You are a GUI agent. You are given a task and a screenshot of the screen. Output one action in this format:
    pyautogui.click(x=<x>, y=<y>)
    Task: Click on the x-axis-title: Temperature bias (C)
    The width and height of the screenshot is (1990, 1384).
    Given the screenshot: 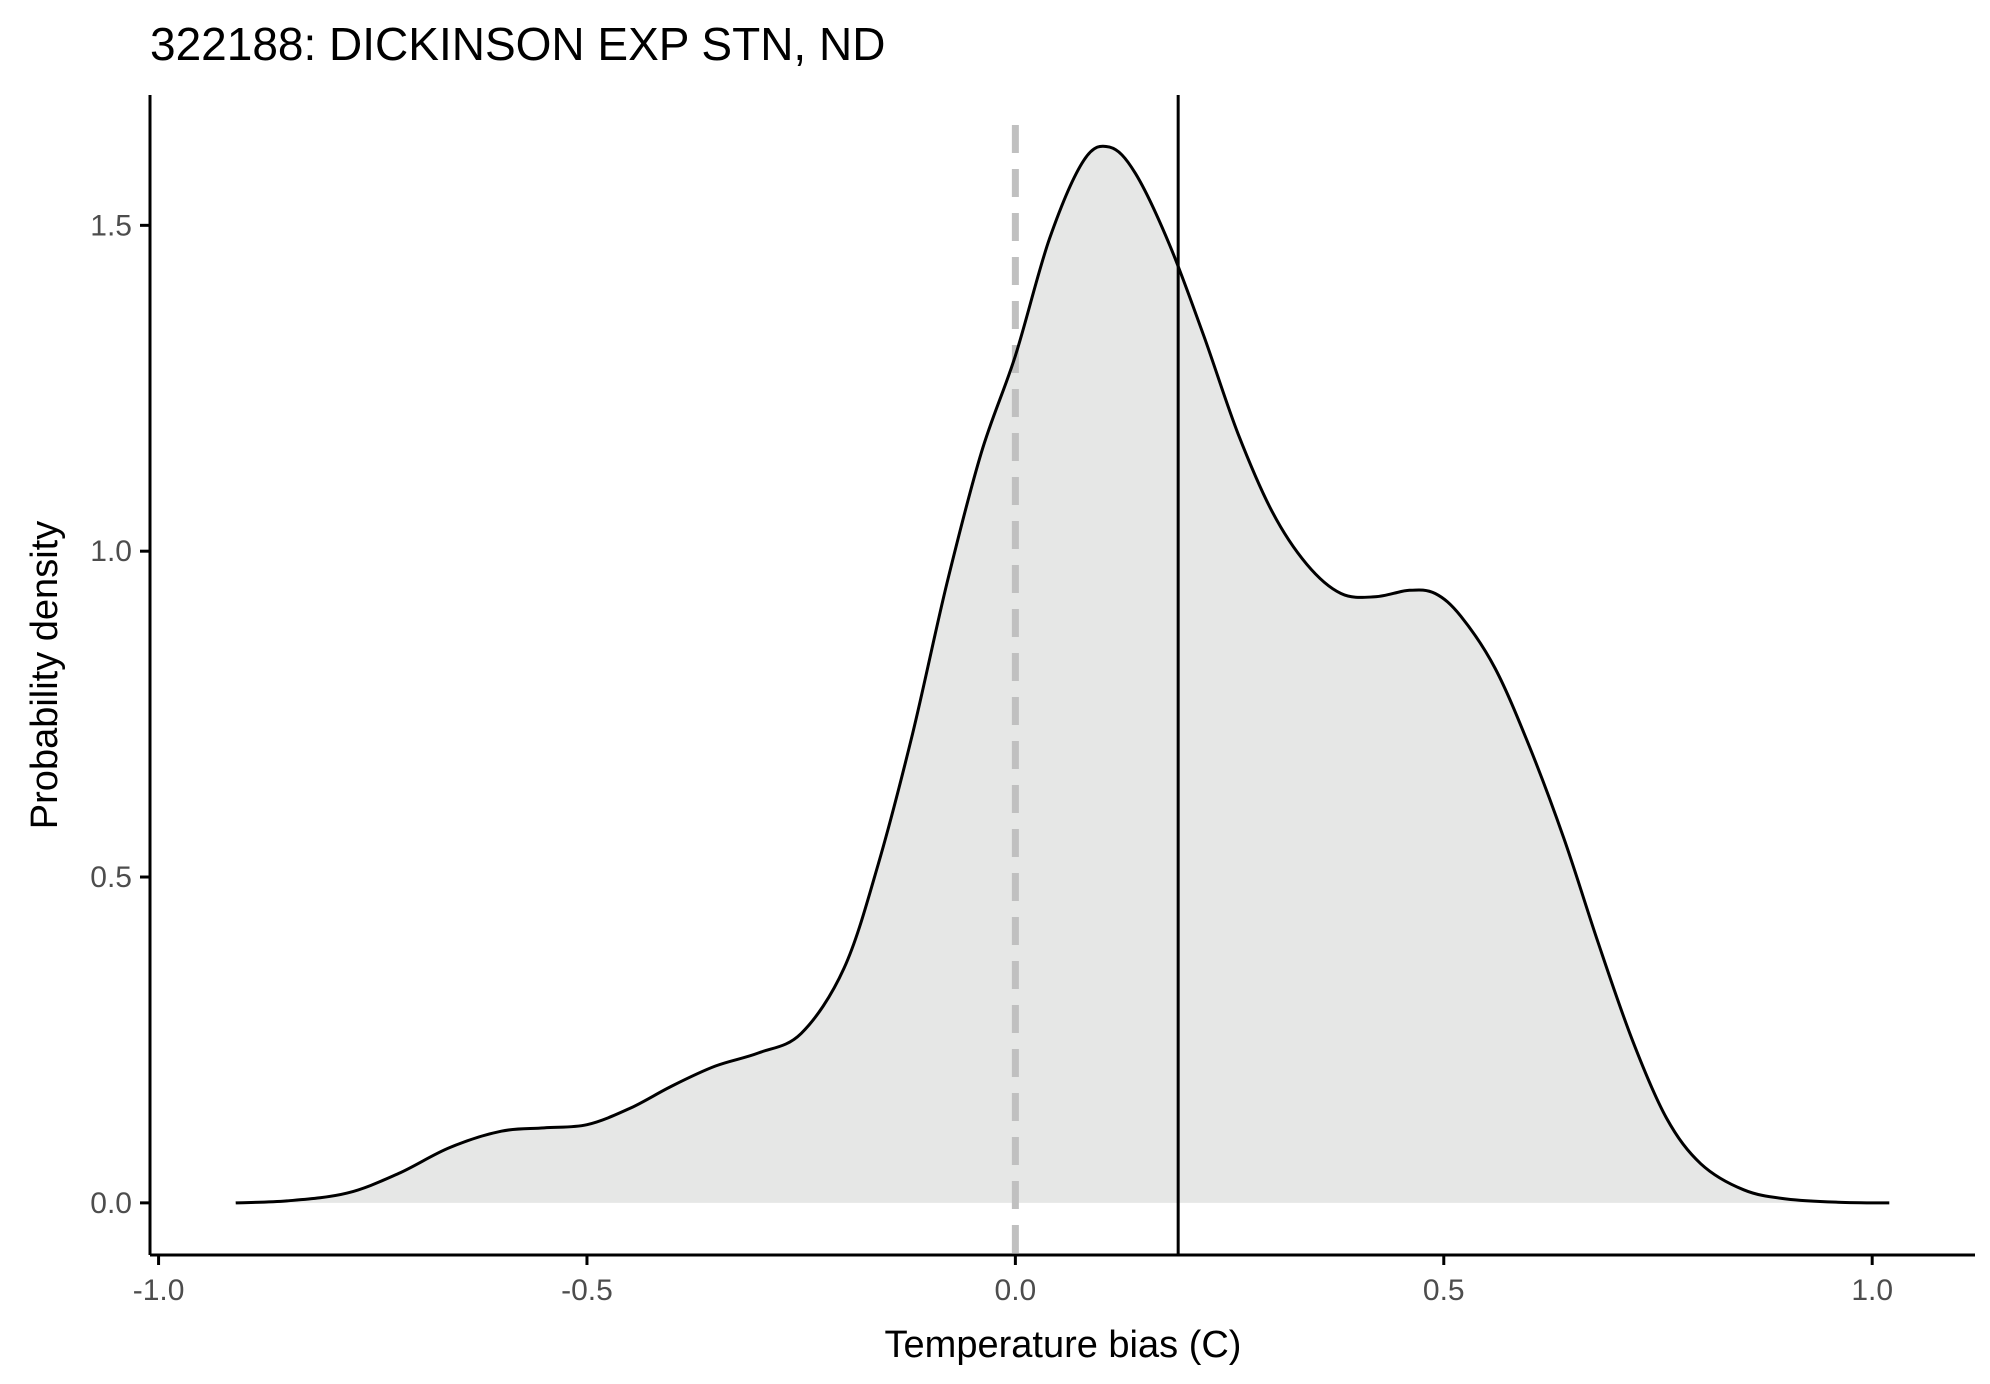 What is the action you would take?
    pyautogui.click(x=1063, y=1345)
    